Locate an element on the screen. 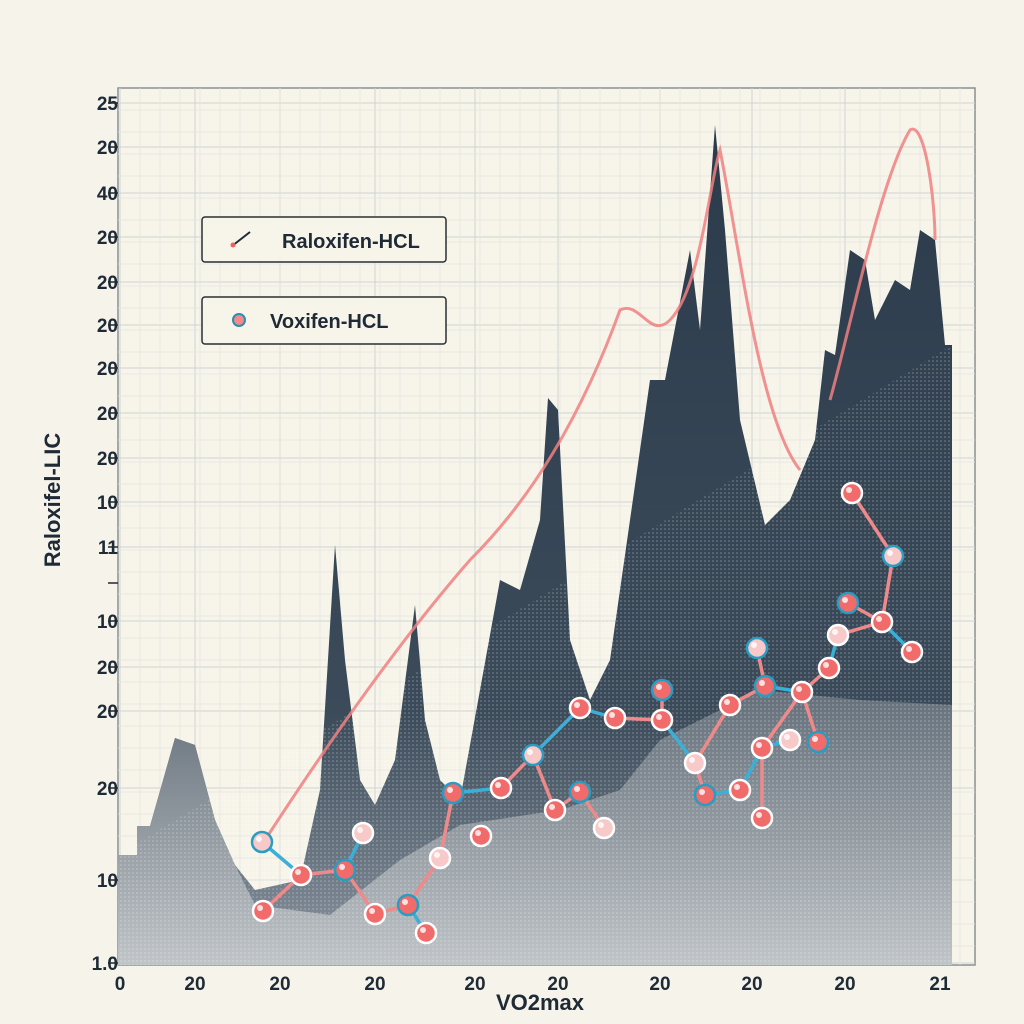 The image size is (1024, 1024). x-tick-label: 21 is located at coordinates (940, 984).